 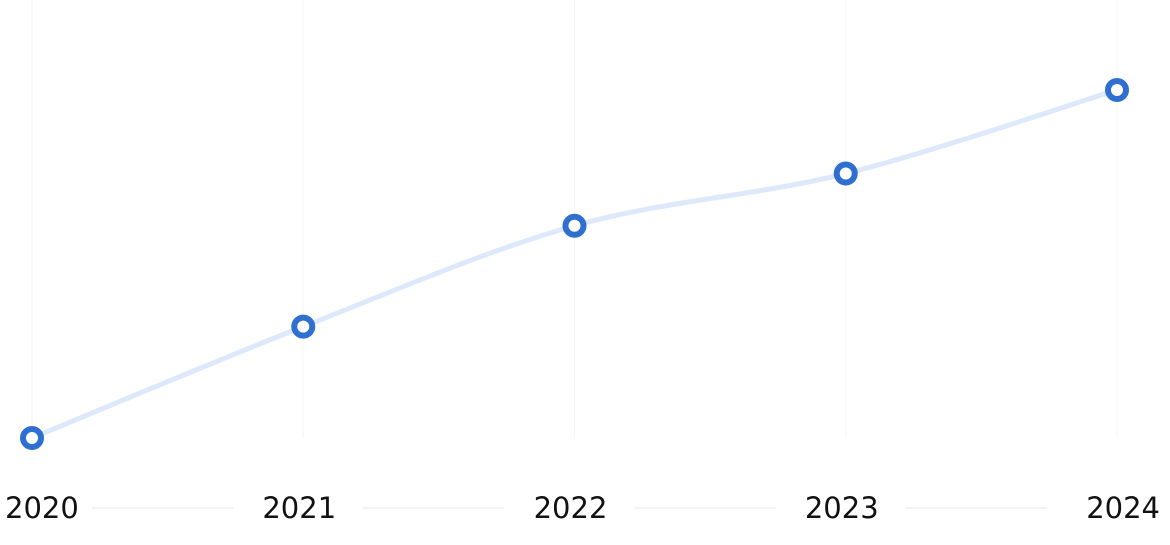 I want to click on x-tick-label: 2023, so click(x=842, y=508).